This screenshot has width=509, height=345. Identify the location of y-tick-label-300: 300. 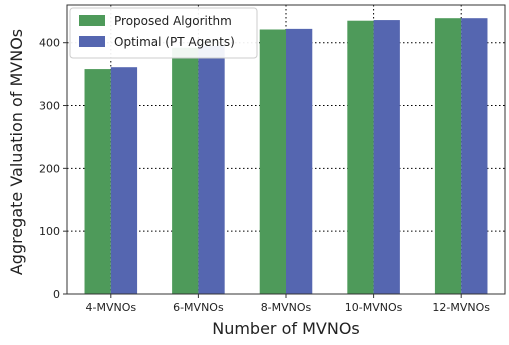
(49, 106).